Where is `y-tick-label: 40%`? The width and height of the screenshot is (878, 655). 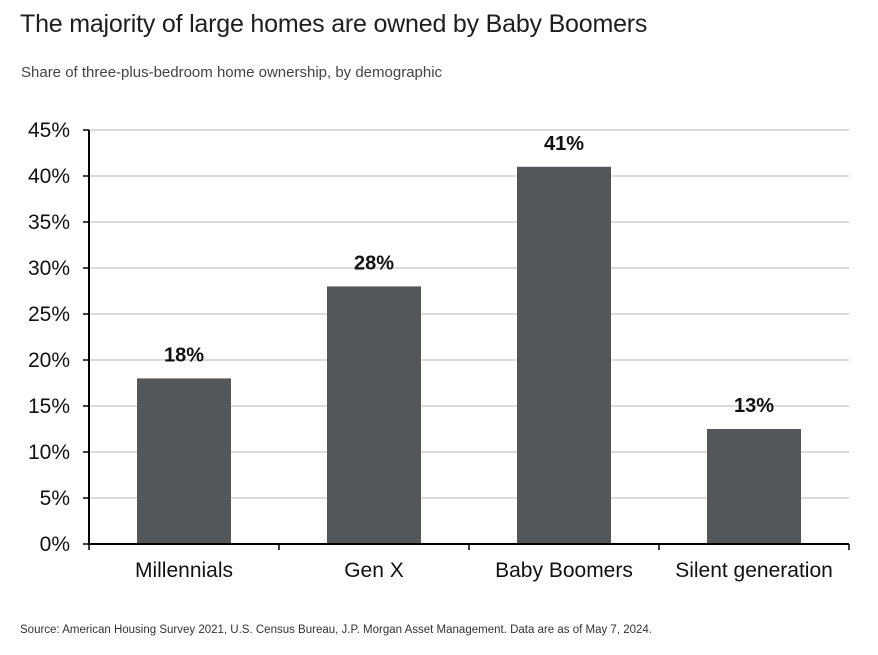
y-tick-label: 40% is located at coordinates (49, 176).